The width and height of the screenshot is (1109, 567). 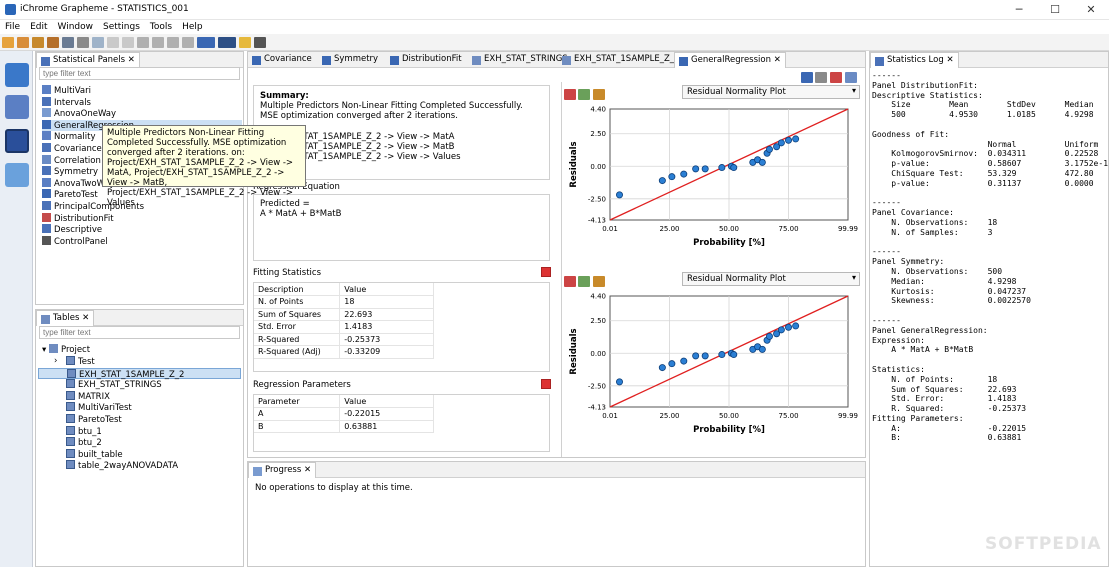 What do you see at coordinates (730, 60) in the screenshot?
I see `editor-tab: GeneralRegression ✕` at bounding box center [730, 60].